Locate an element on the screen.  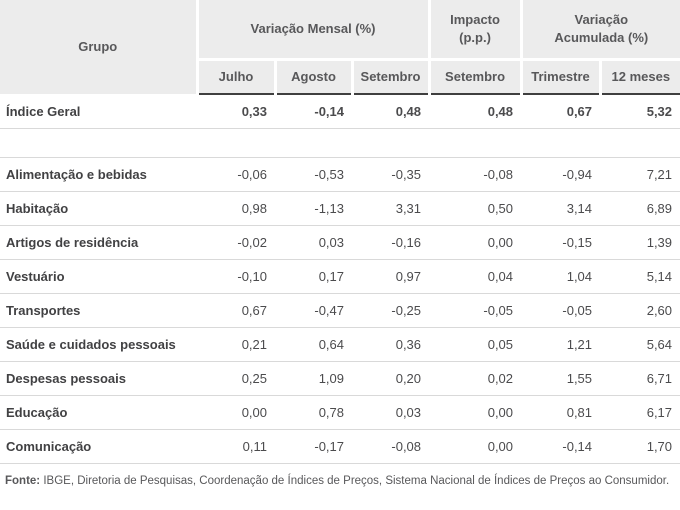
cell-value: 7,21 is located at coordinates (640, 174).